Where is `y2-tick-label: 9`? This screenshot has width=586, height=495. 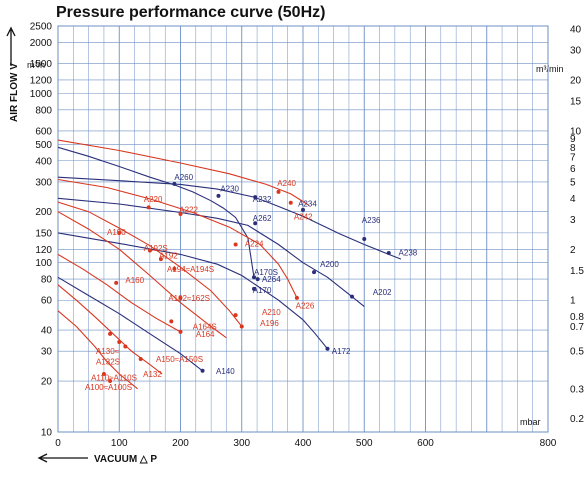
y2-tick-label: 9 is located at coordinates (573, 139).